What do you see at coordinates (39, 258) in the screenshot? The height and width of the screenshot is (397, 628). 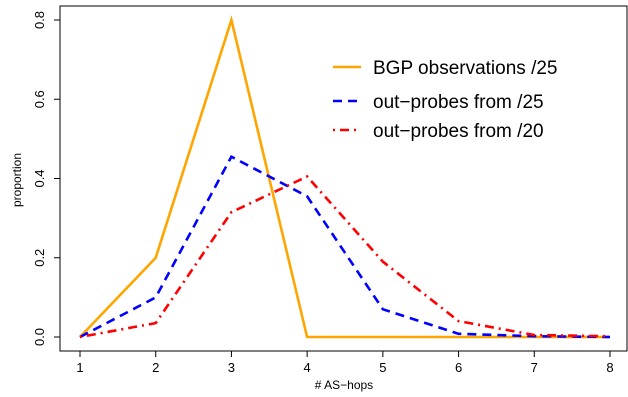 I see `y-tick-label: 0.2` at bounding box center [39, 258].